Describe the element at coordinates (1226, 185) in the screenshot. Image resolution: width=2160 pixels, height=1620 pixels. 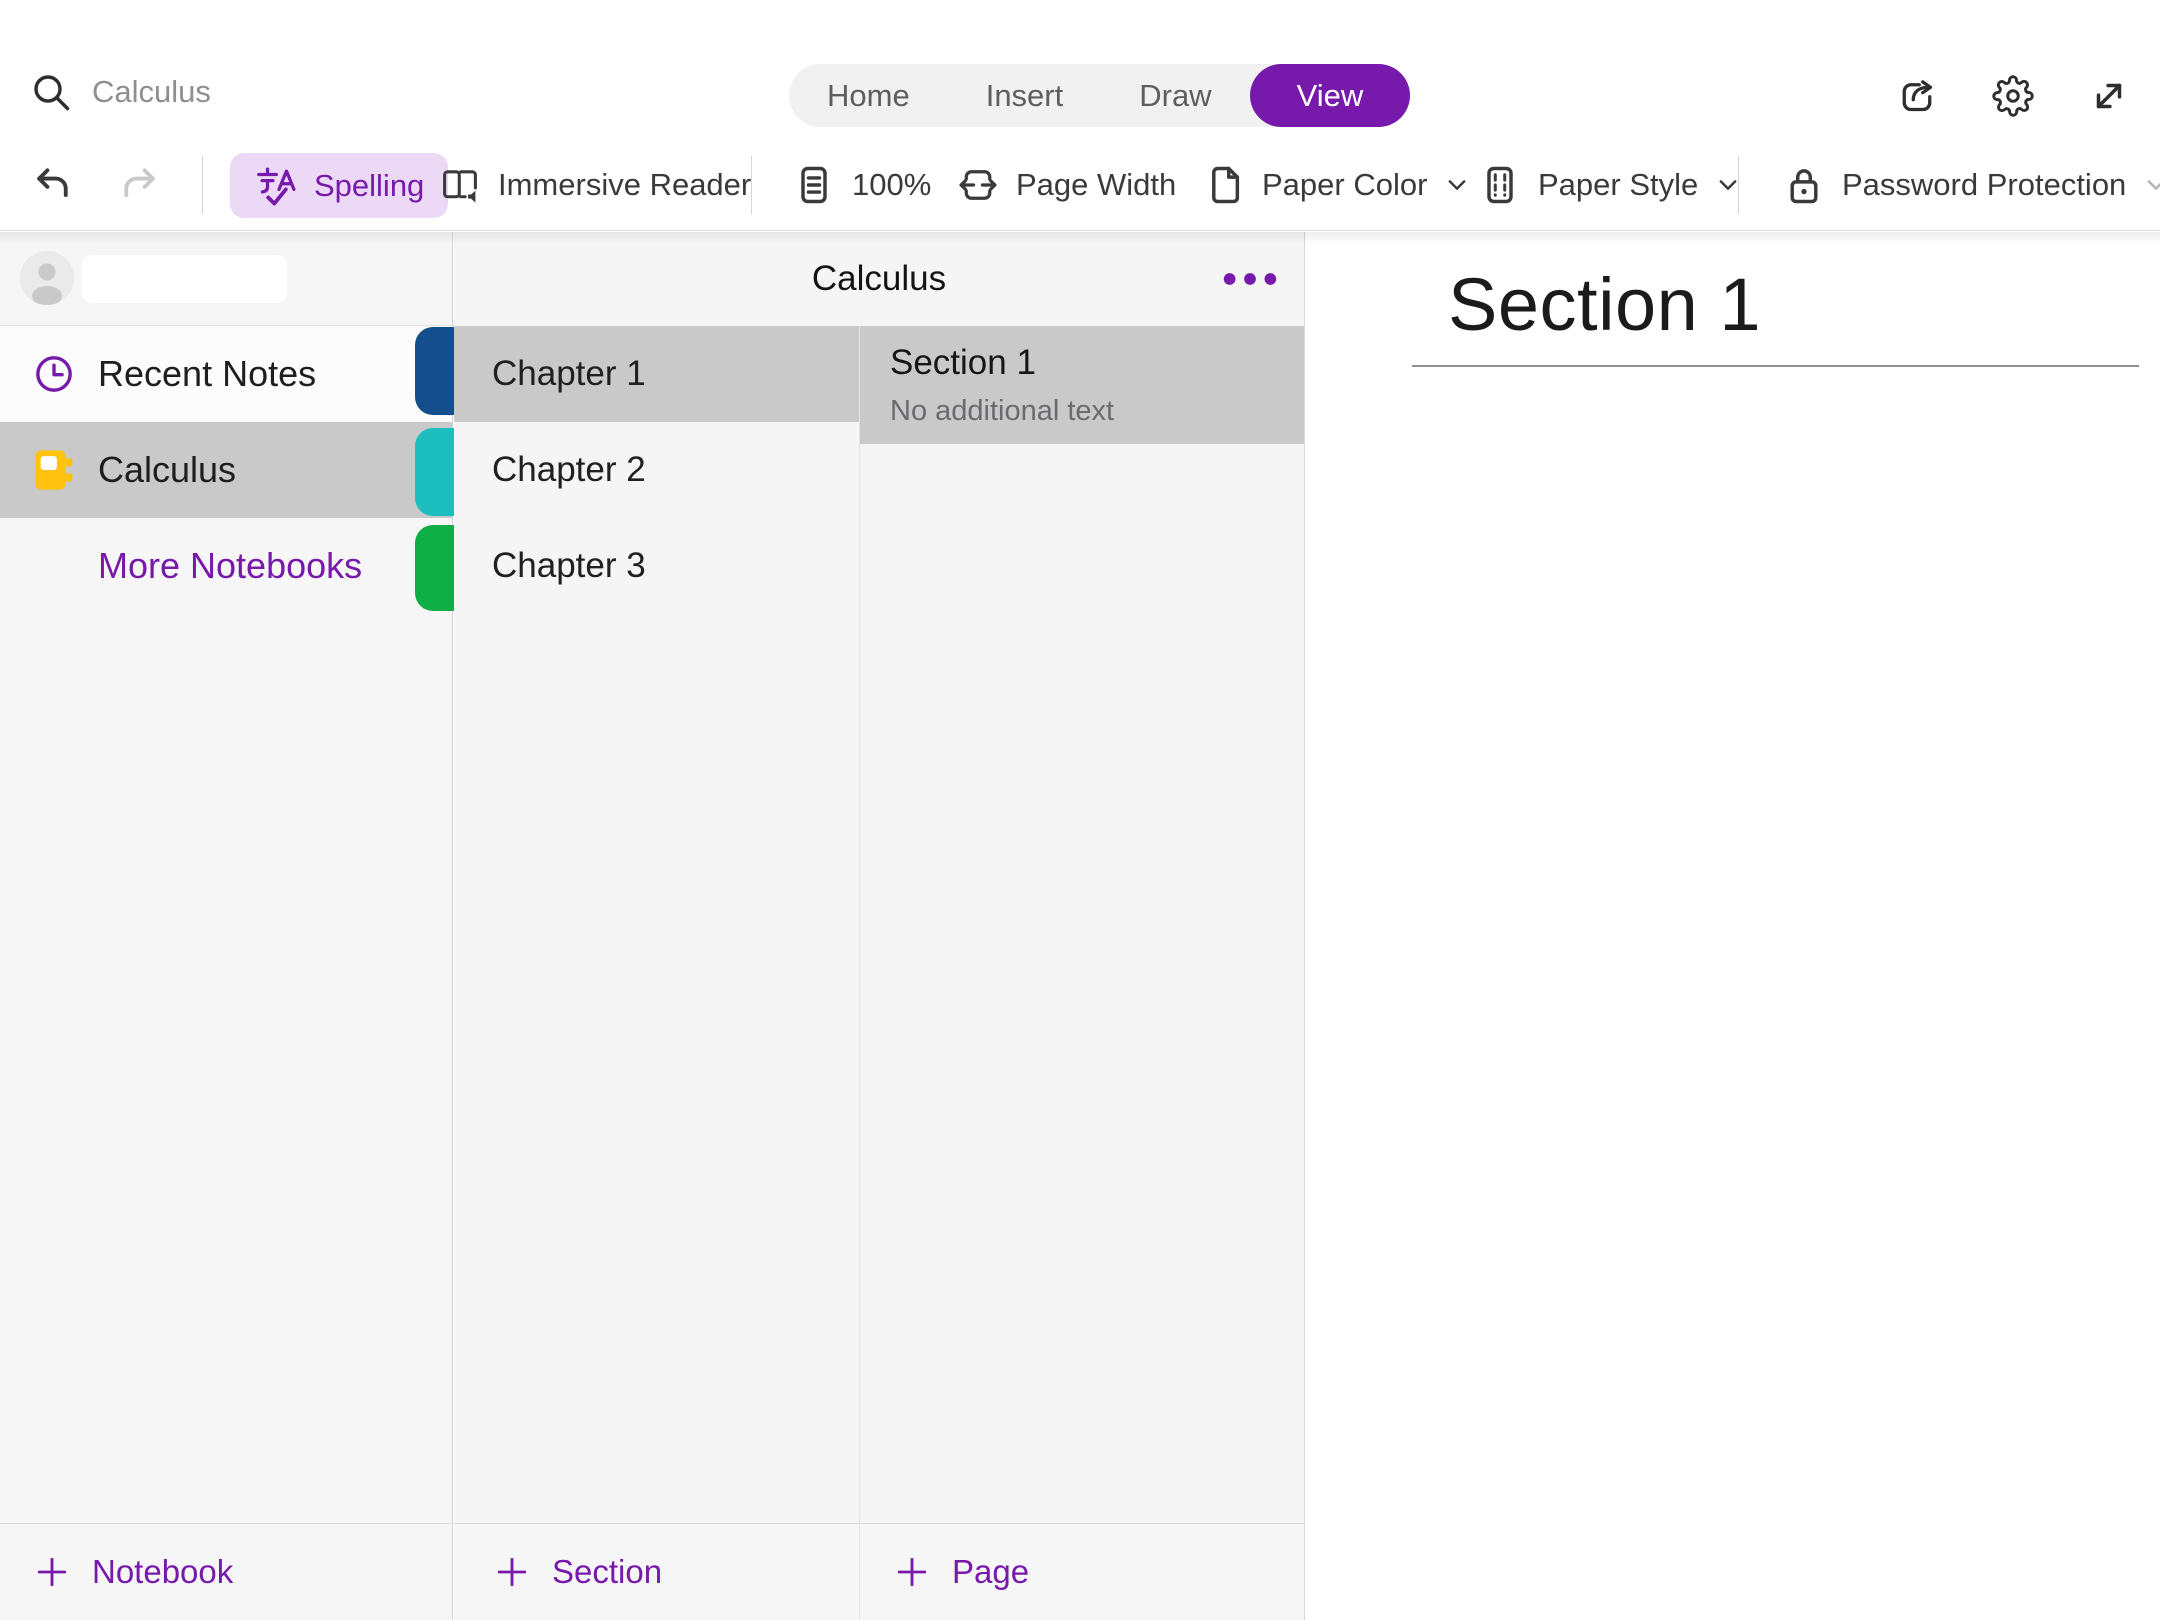
I see `paper-color-icon` at that location.